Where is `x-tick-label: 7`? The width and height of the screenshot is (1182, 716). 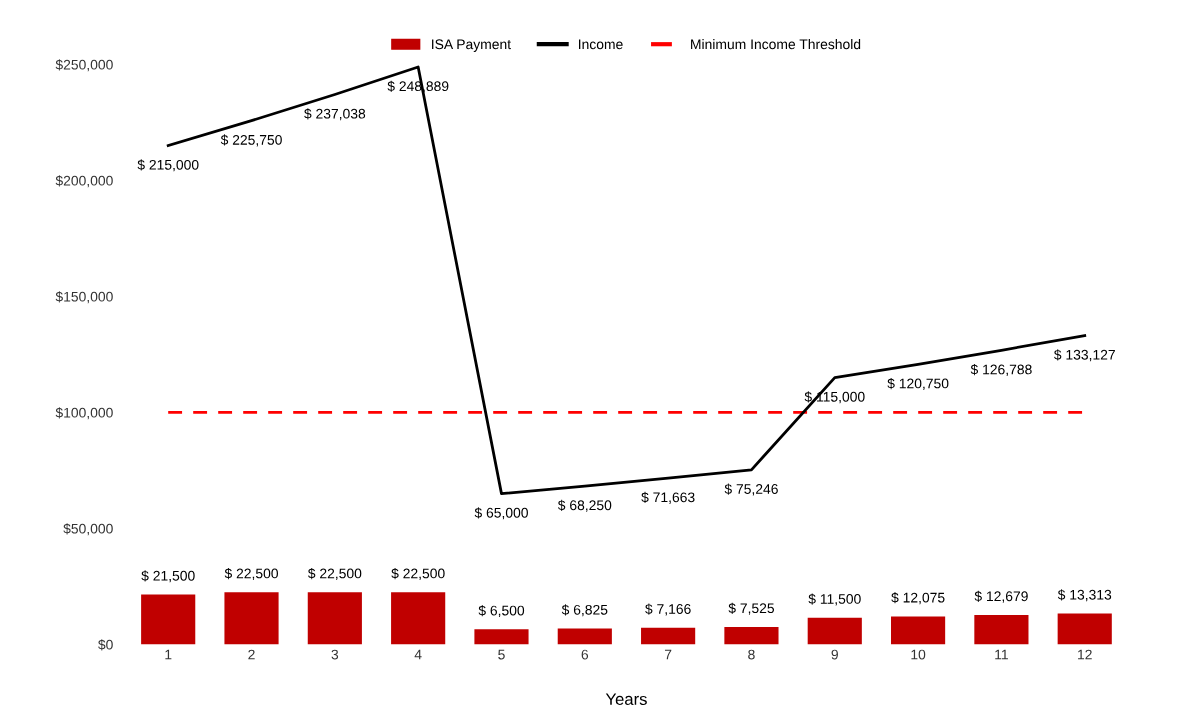
x-tick-label: 7 is located at coordinates (668, 654).